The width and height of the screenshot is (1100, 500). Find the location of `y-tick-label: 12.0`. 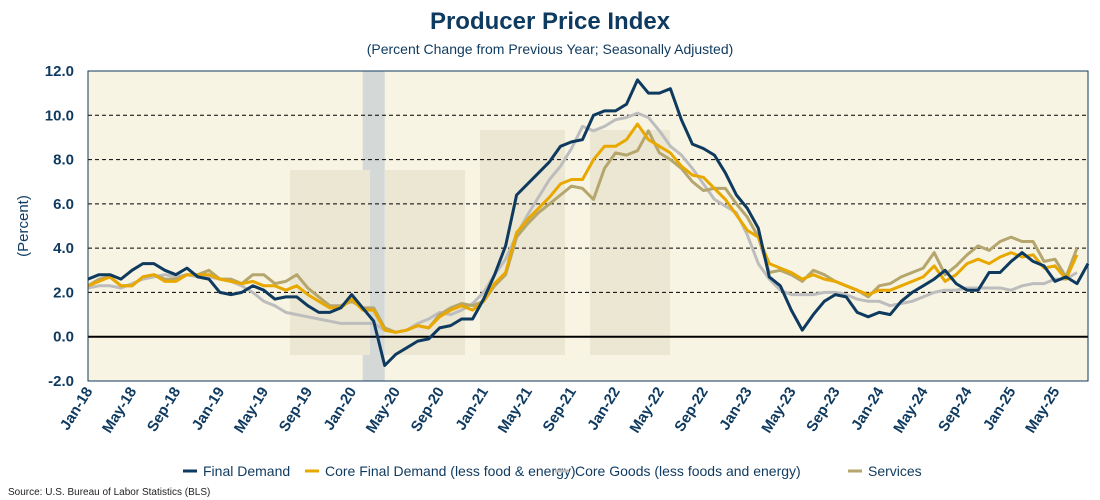

y-tick-label: 12.0 is located at coordinates (59, 71).